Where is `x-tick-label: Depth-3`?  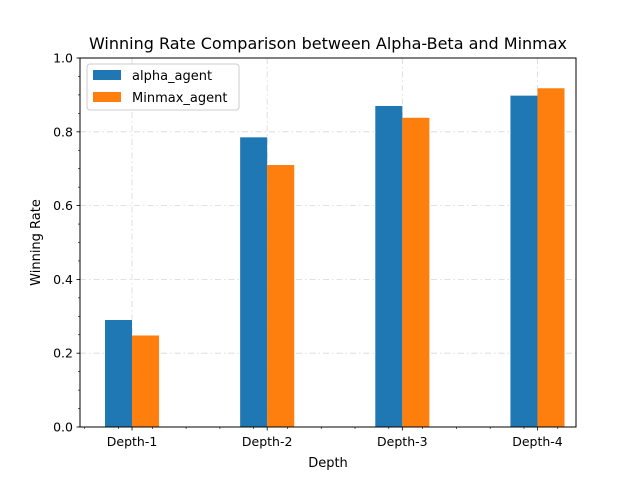 x-tick-label: Depth-3 is located at coordinates (402, 441).